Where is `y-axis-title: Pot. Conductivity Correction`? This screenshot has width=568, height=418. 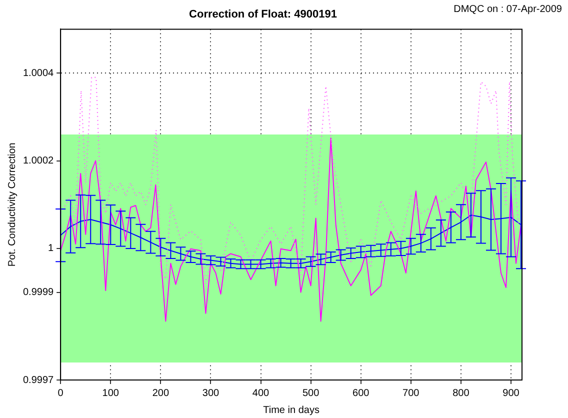 y-axis-title: Pot. Conductivity Correction is located at coordinates (12, 204).